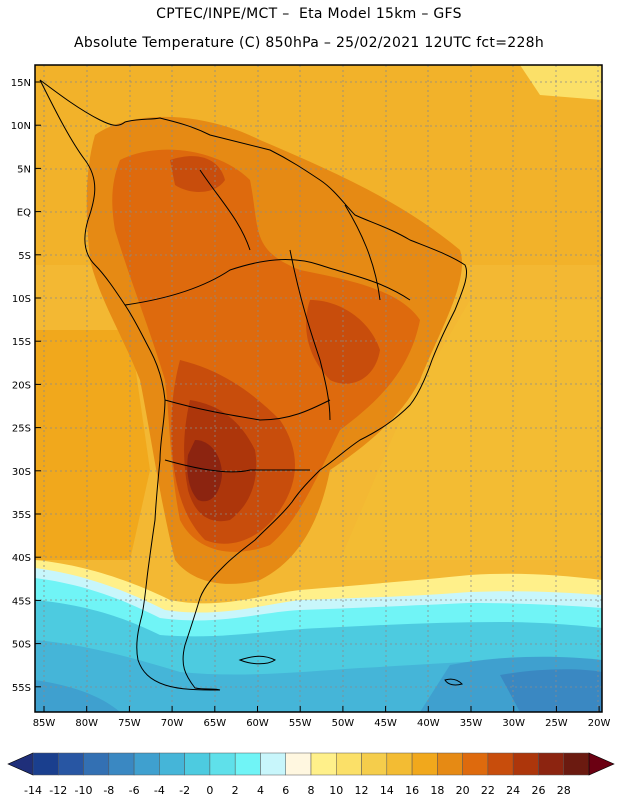  Describe the element at coordinates (24, 169) in the screenshot. I see `lat-label: 5N` at that location.